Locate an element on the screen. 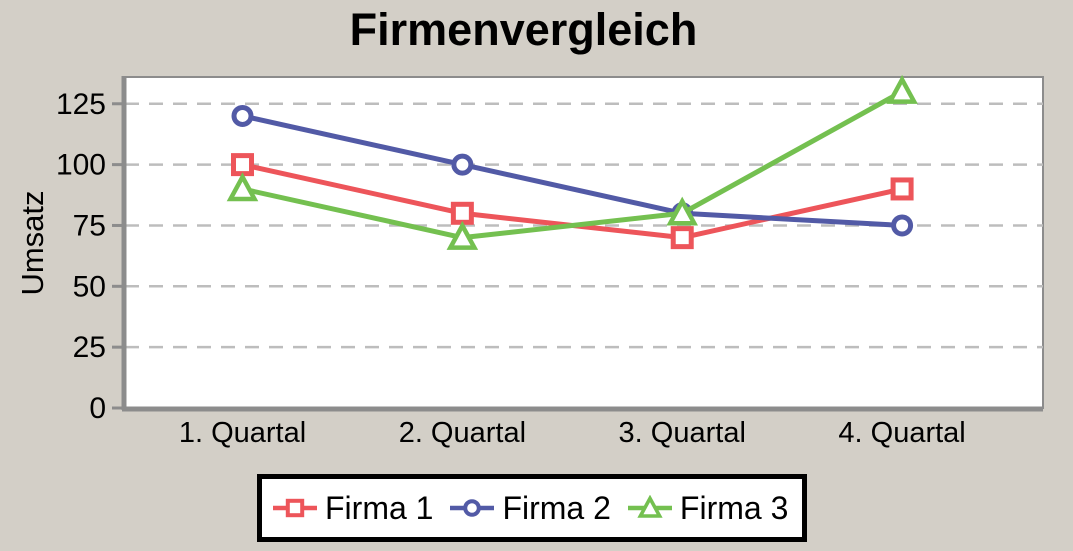 The height and width of the screenshot is (551, 1073). y-tick-label: 75 is located at coordinates (89, 225).